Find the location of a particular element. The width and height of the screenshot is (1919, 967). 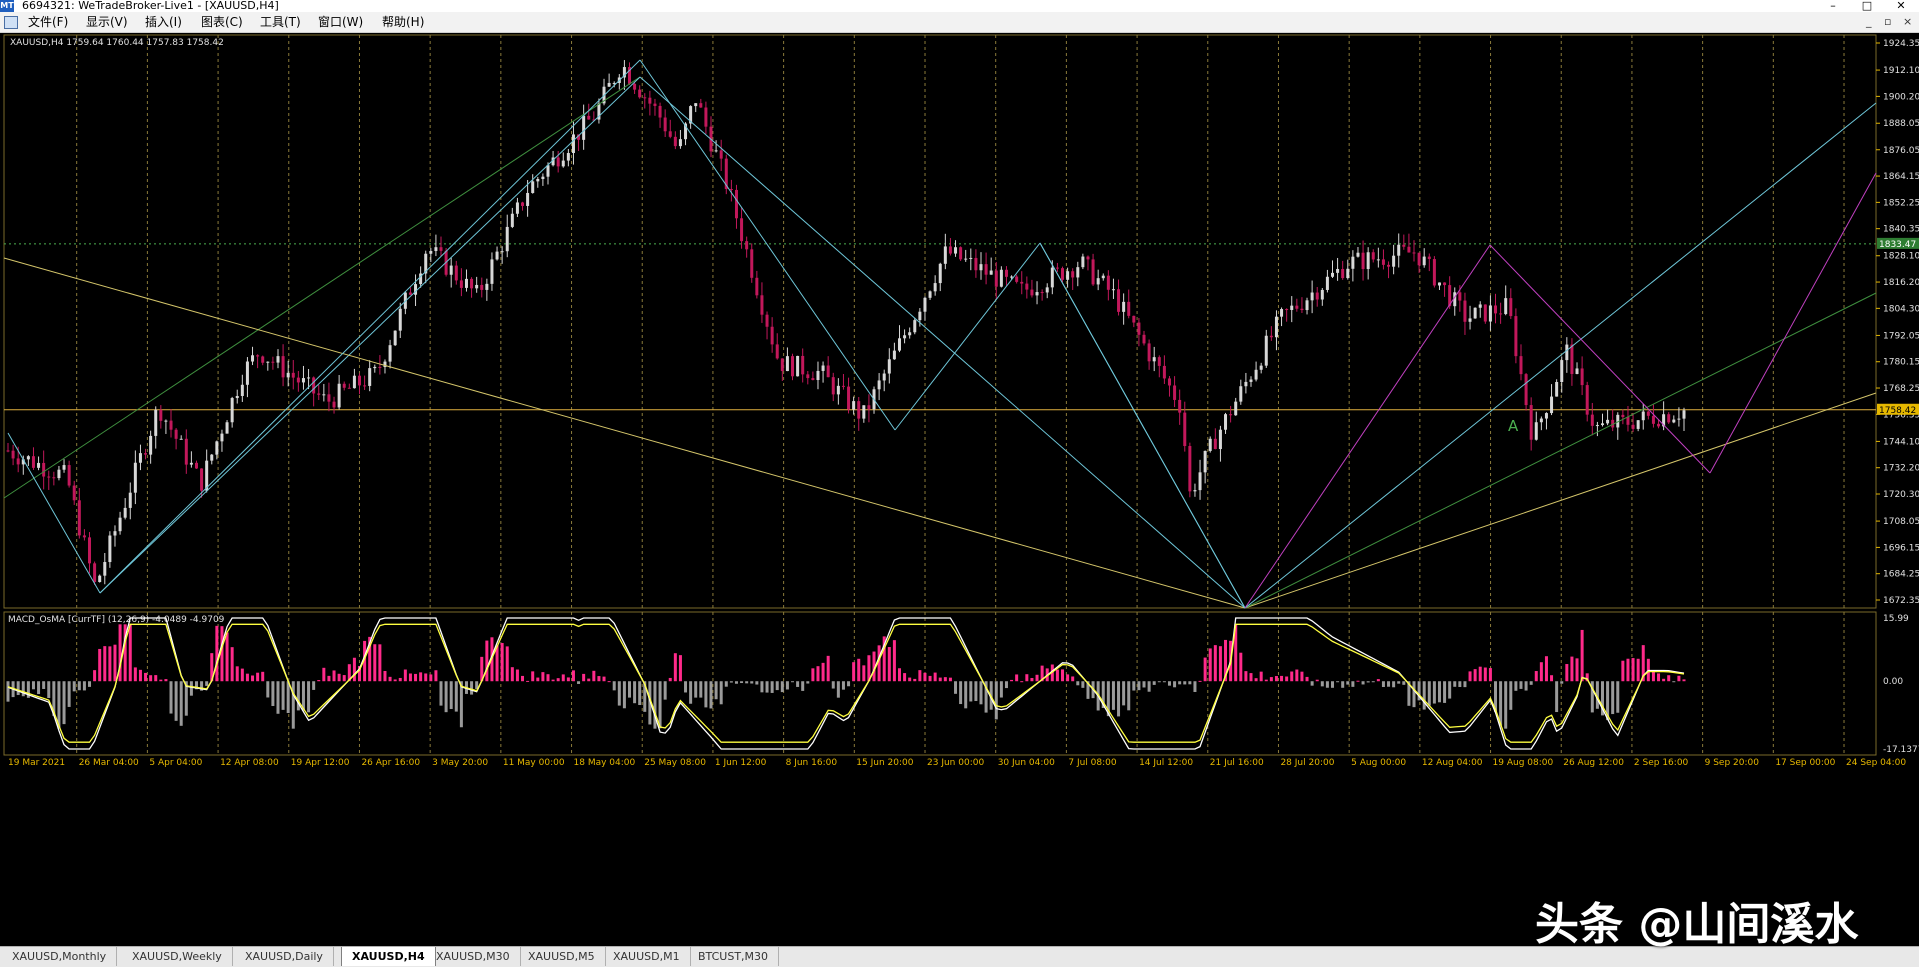

chart-tab: BTCUST,M30 is located at coordinates (734, 956).